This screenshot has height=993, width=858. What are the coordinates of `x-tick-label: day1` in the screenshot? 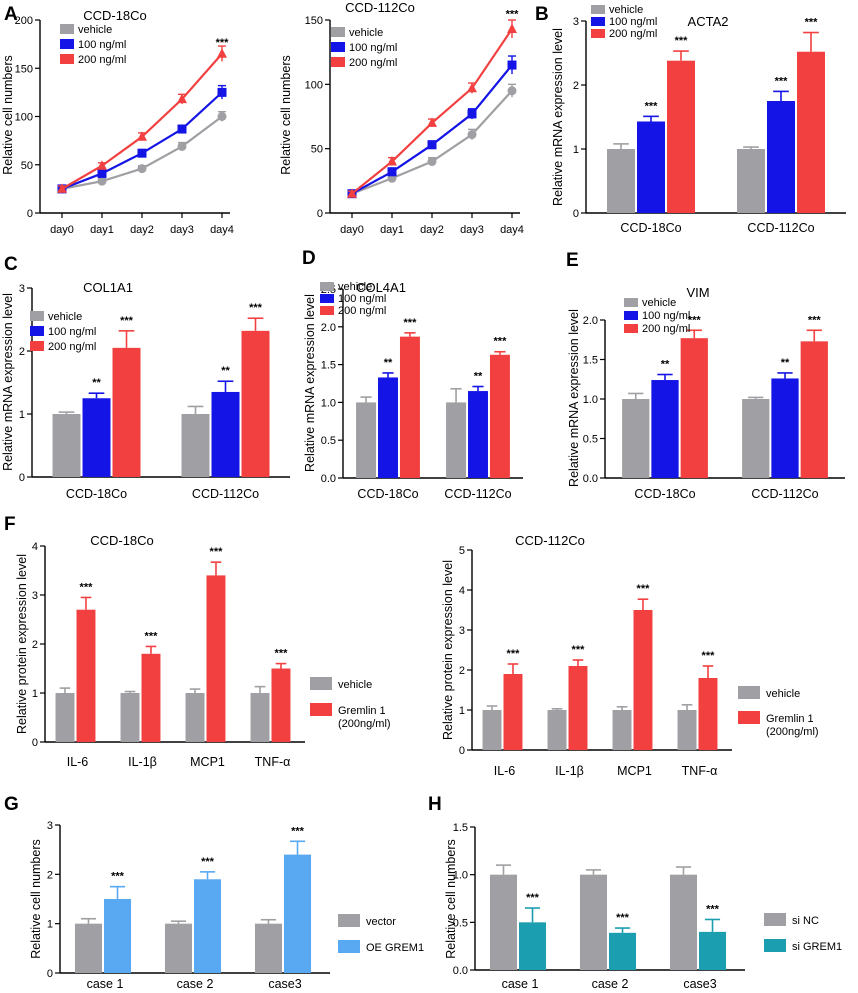 It's located at (392, 230).